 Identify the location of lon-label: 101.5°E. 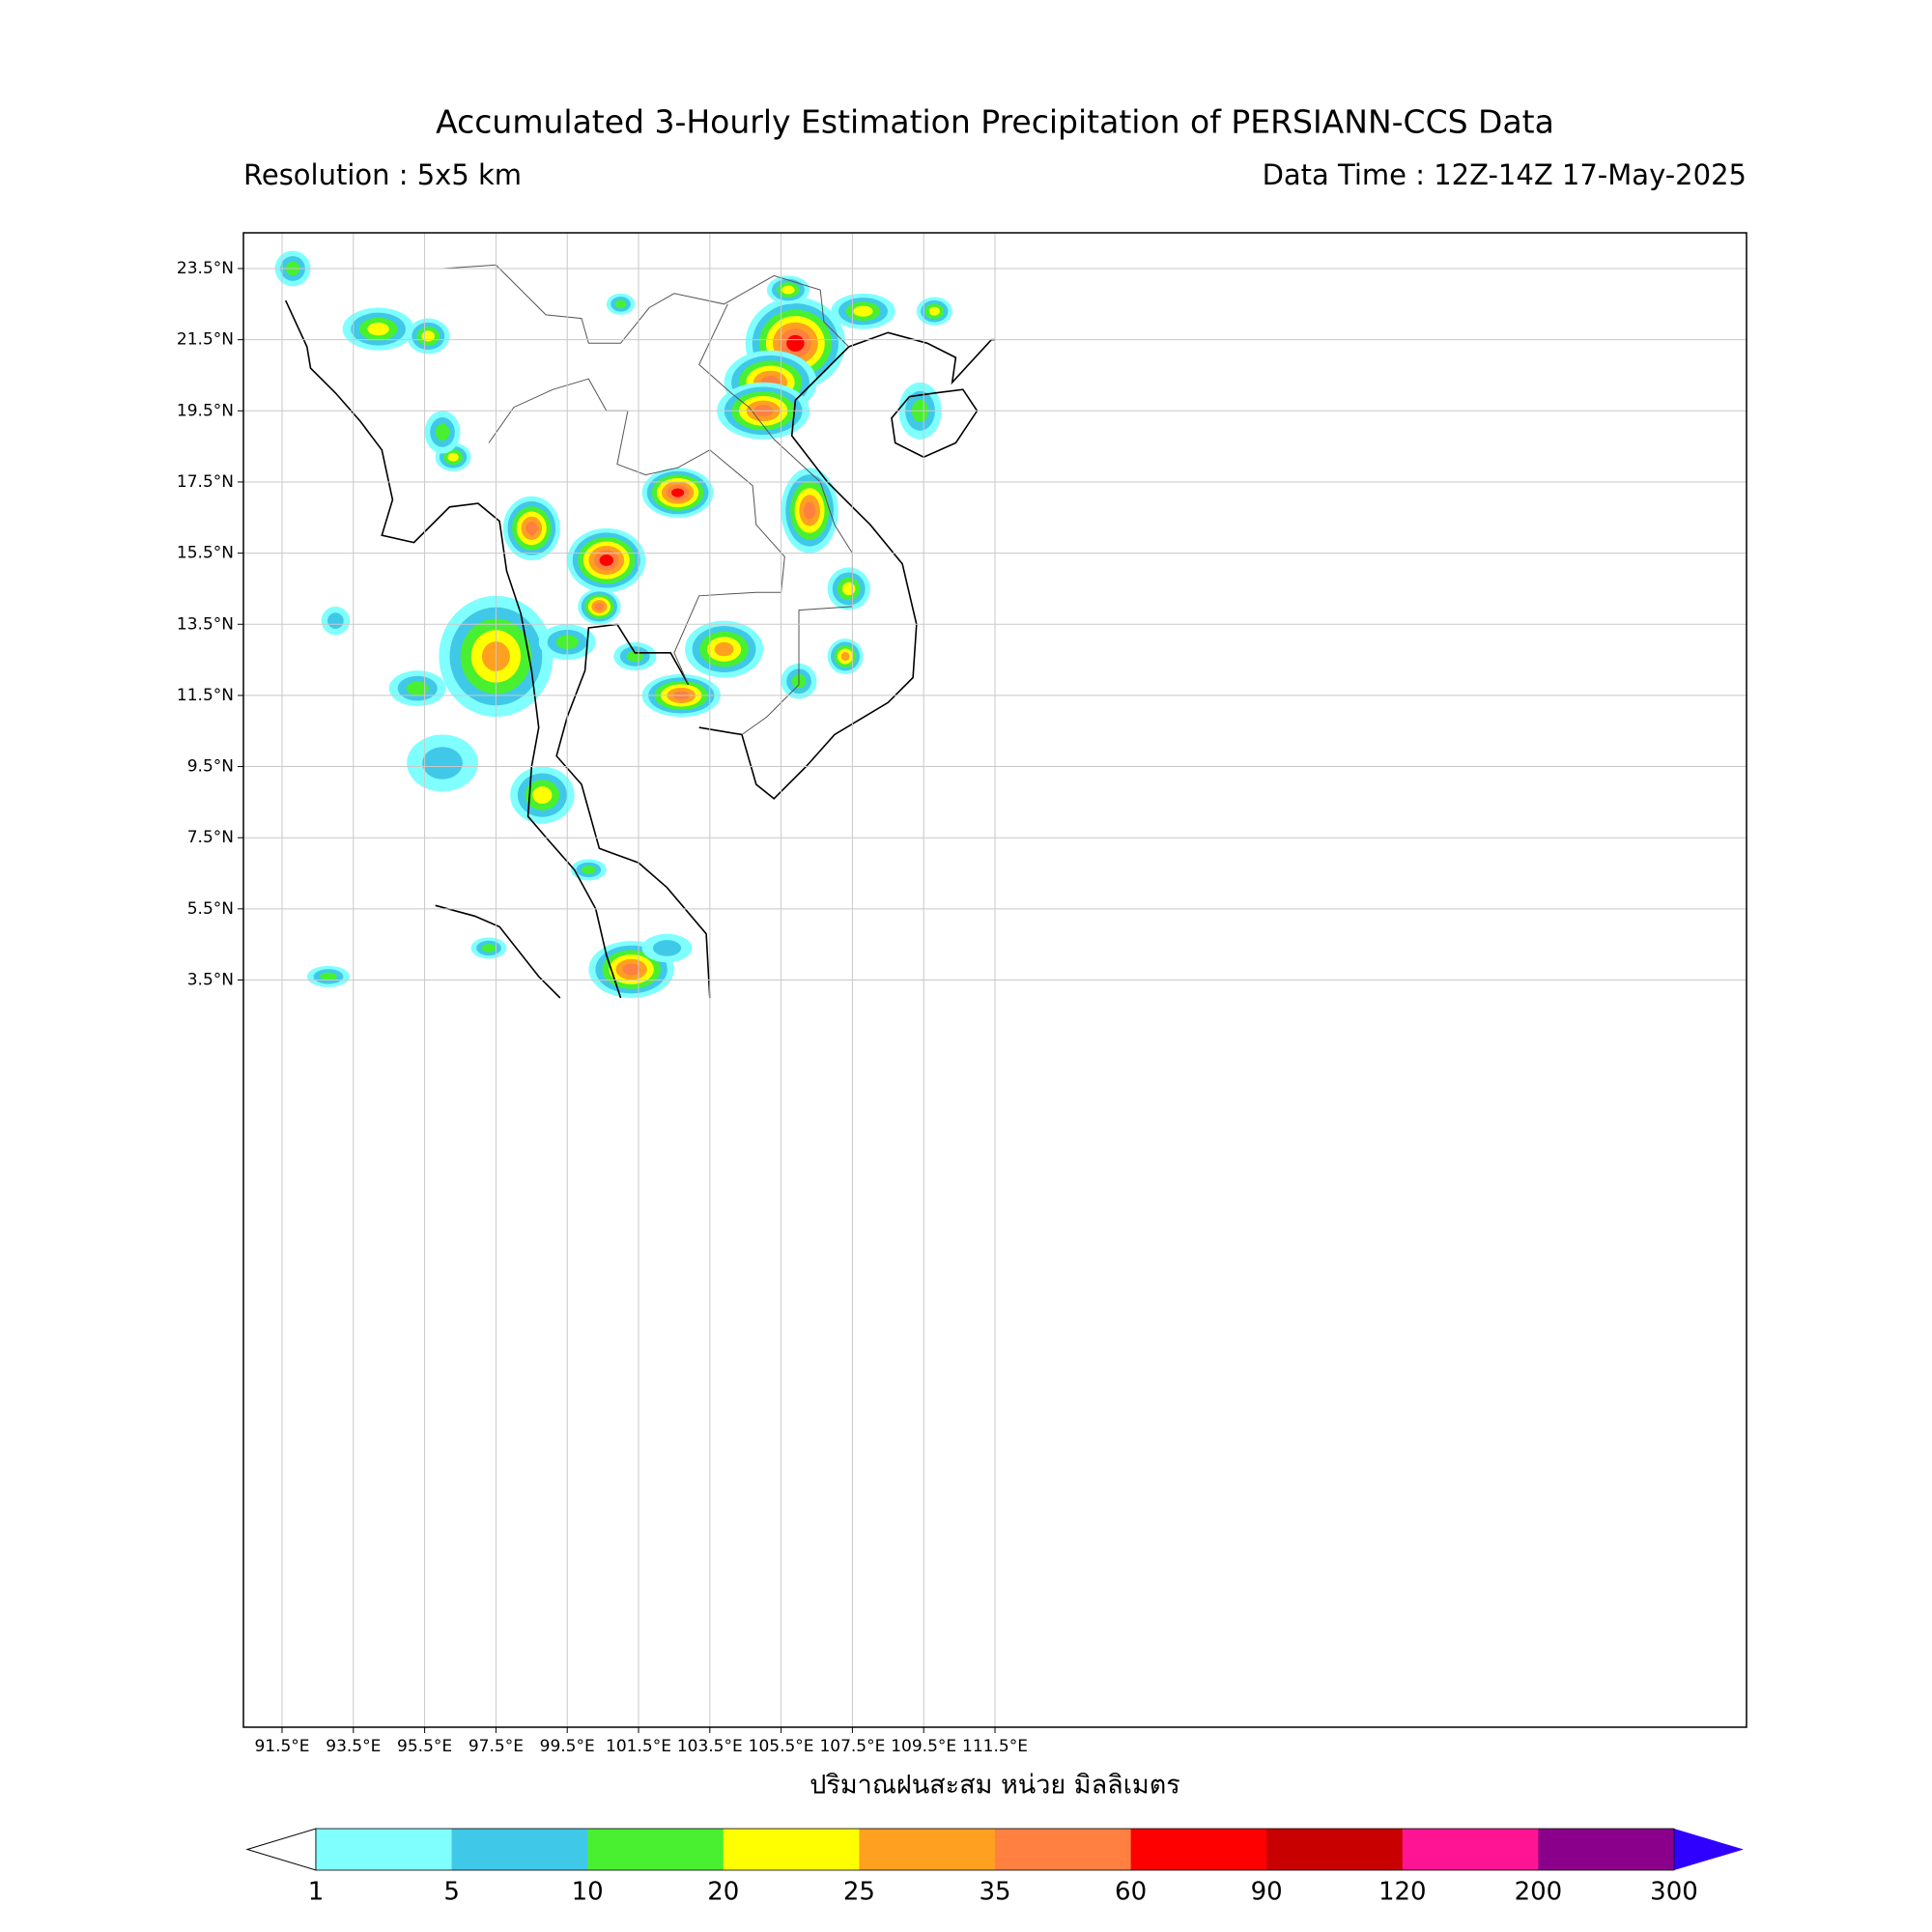
(638, 1746).